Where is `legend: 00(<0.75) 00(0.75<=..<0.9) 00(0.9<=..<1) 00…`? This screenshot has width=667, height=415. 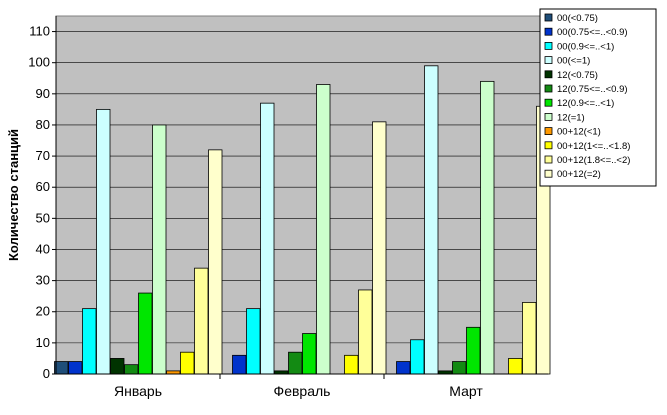 legend: 00(<0.75) 00(0.75<=..<0.9) 00(0.9<=..<1) 00… is located at coordinates (598, 97).